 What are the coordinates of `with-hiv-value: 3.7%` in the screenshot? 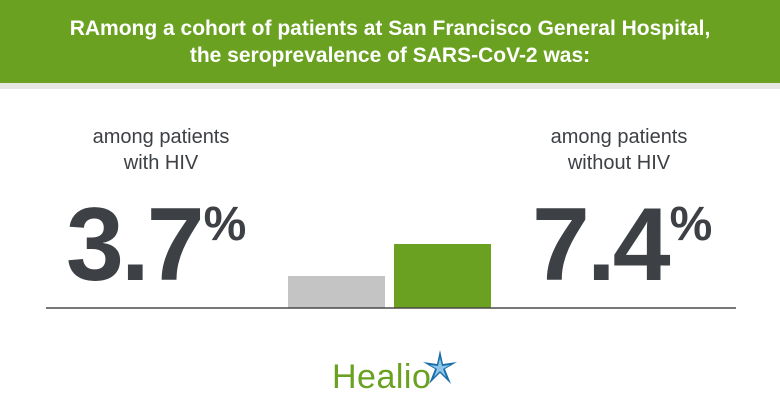 It's located at (156, 245).